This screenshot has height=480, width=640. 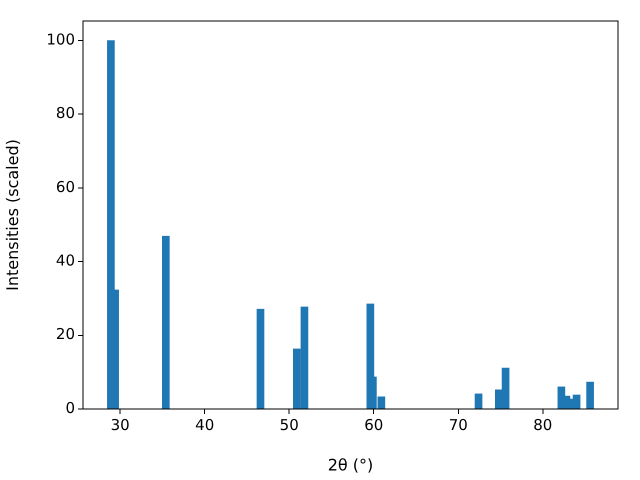 I want to click on y-tick-label: 100, so click(x=60, y=39).